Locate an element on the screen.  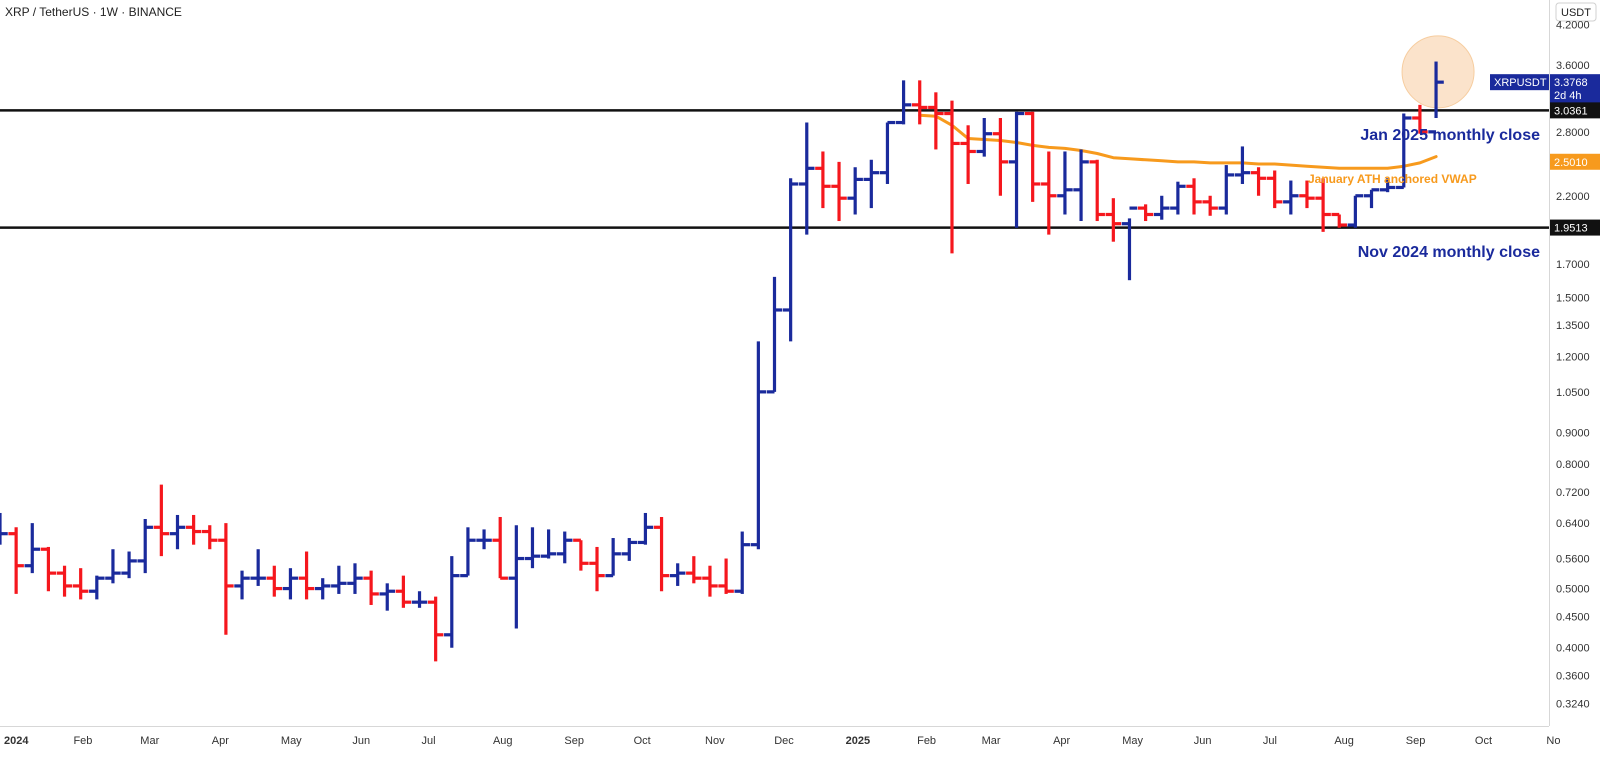
time-tick-label: Mar is located at coordinates (149, 741).